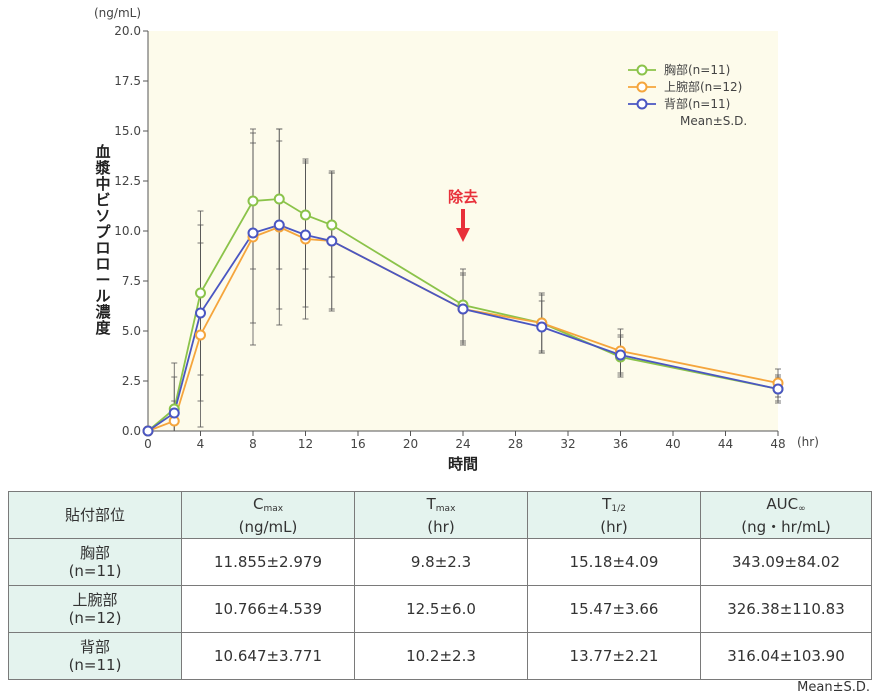 This screenshot has width=881, height=700. I want to click on site-cell: 胸部 (n=11), so click(95, 562).